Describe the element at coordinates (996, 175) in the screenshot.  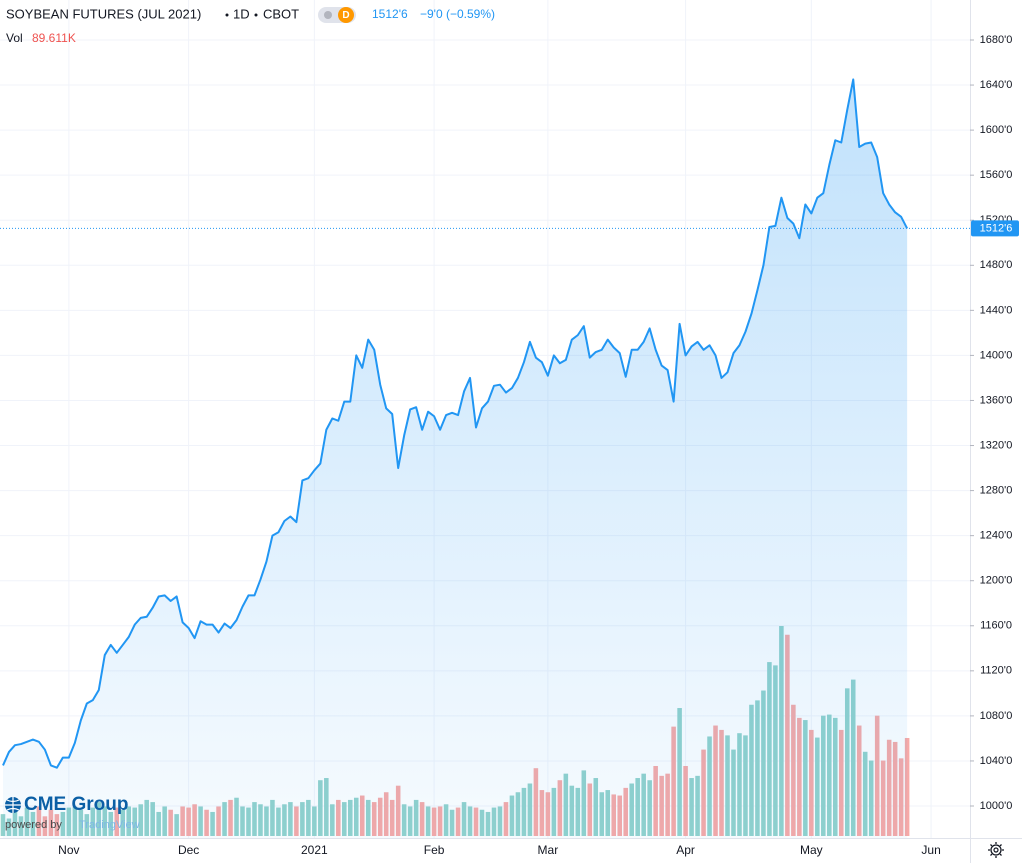
I see `y-tick-label: 1560'0` at that location.